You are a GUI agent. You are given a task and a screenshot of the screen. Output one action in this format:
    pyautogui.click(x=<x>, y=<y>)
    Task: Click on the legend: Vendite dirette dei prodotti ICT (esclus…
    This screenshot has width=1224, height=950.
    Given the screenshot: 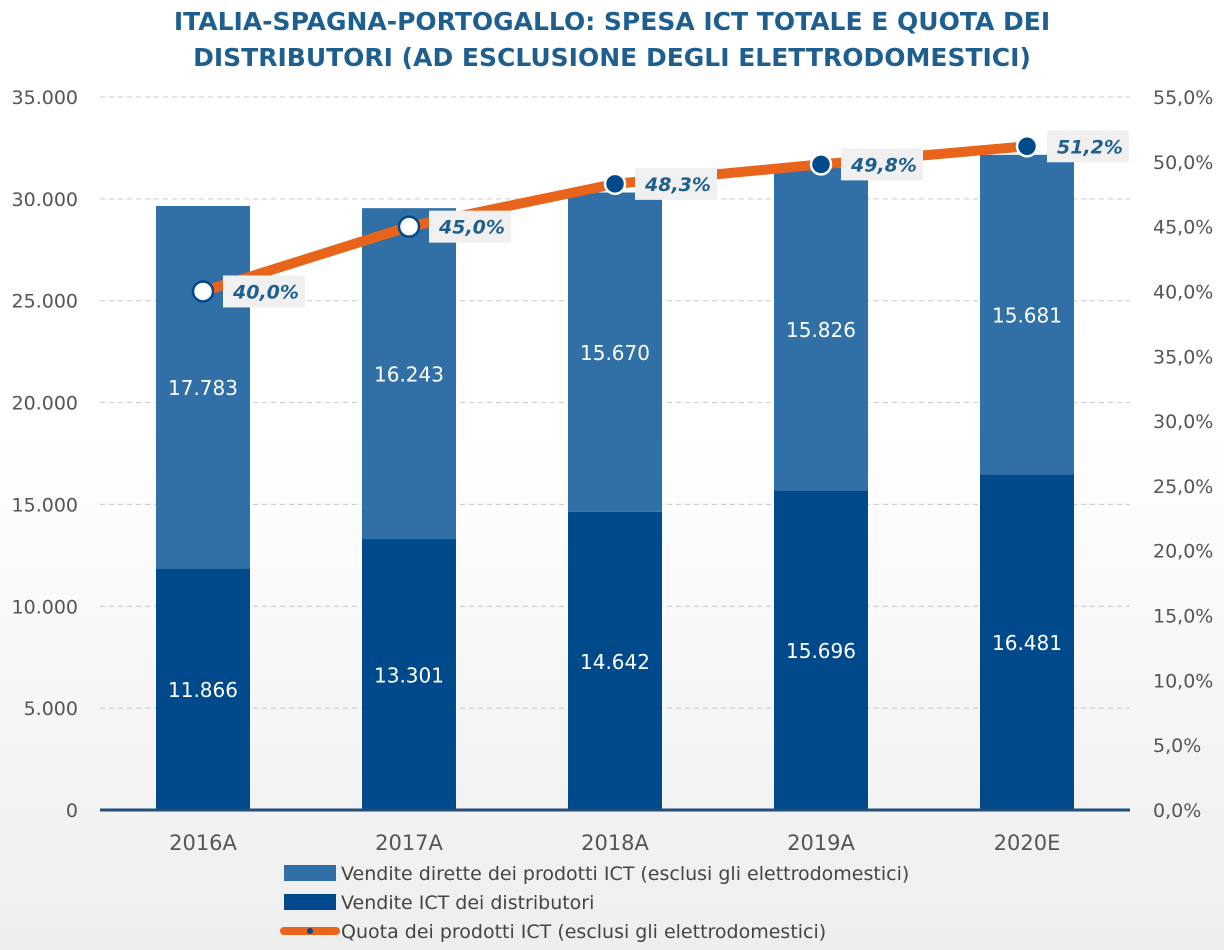 What is the action you would take?
    pyautogui.click(x=594, y=903)
    